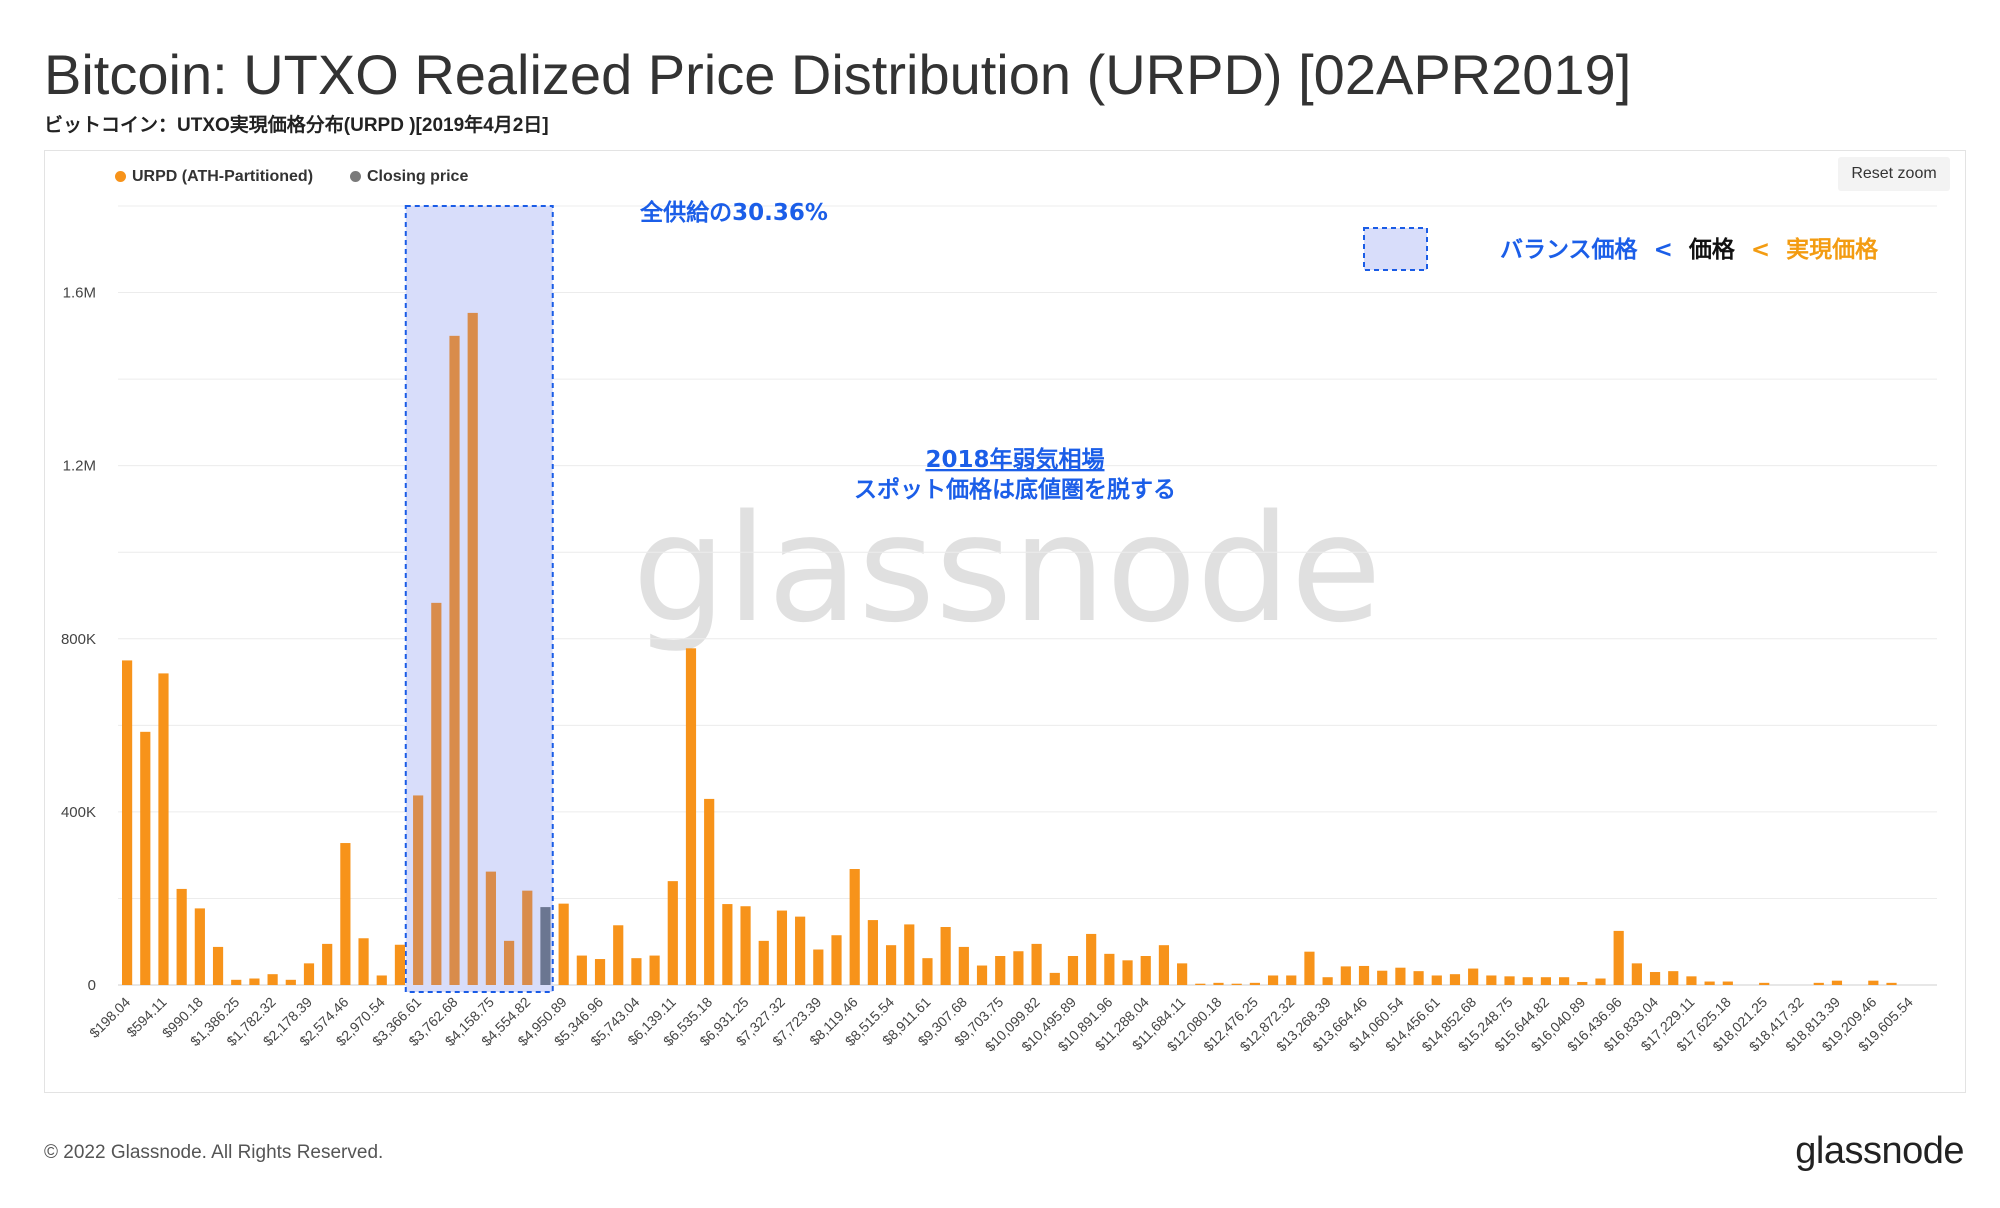 The image size is (2000, 1208). What do you see at coordinates (545, 946) in the screenshot?
I see `closing-price-bar` at bounding box center [545, 946].